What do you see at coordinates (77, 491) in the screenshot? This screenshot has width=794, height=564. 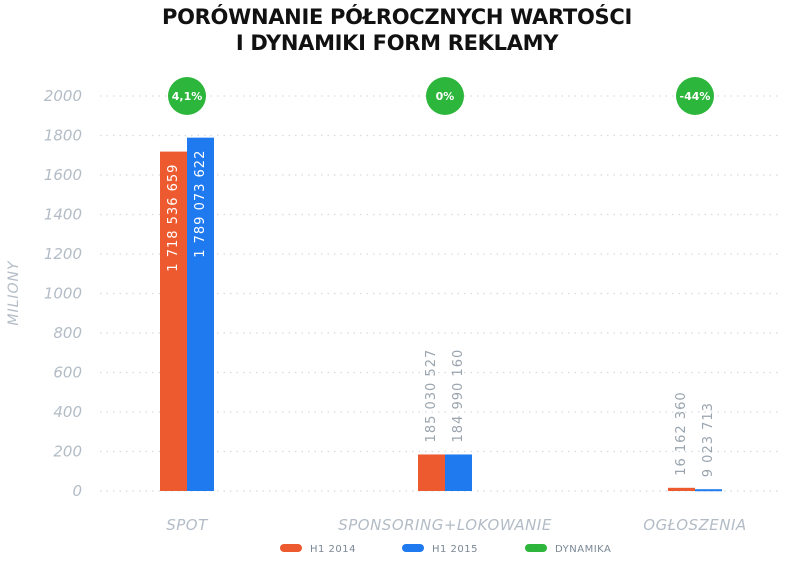 I see `y-tick-label: 0` at bounding box center [77, 491].